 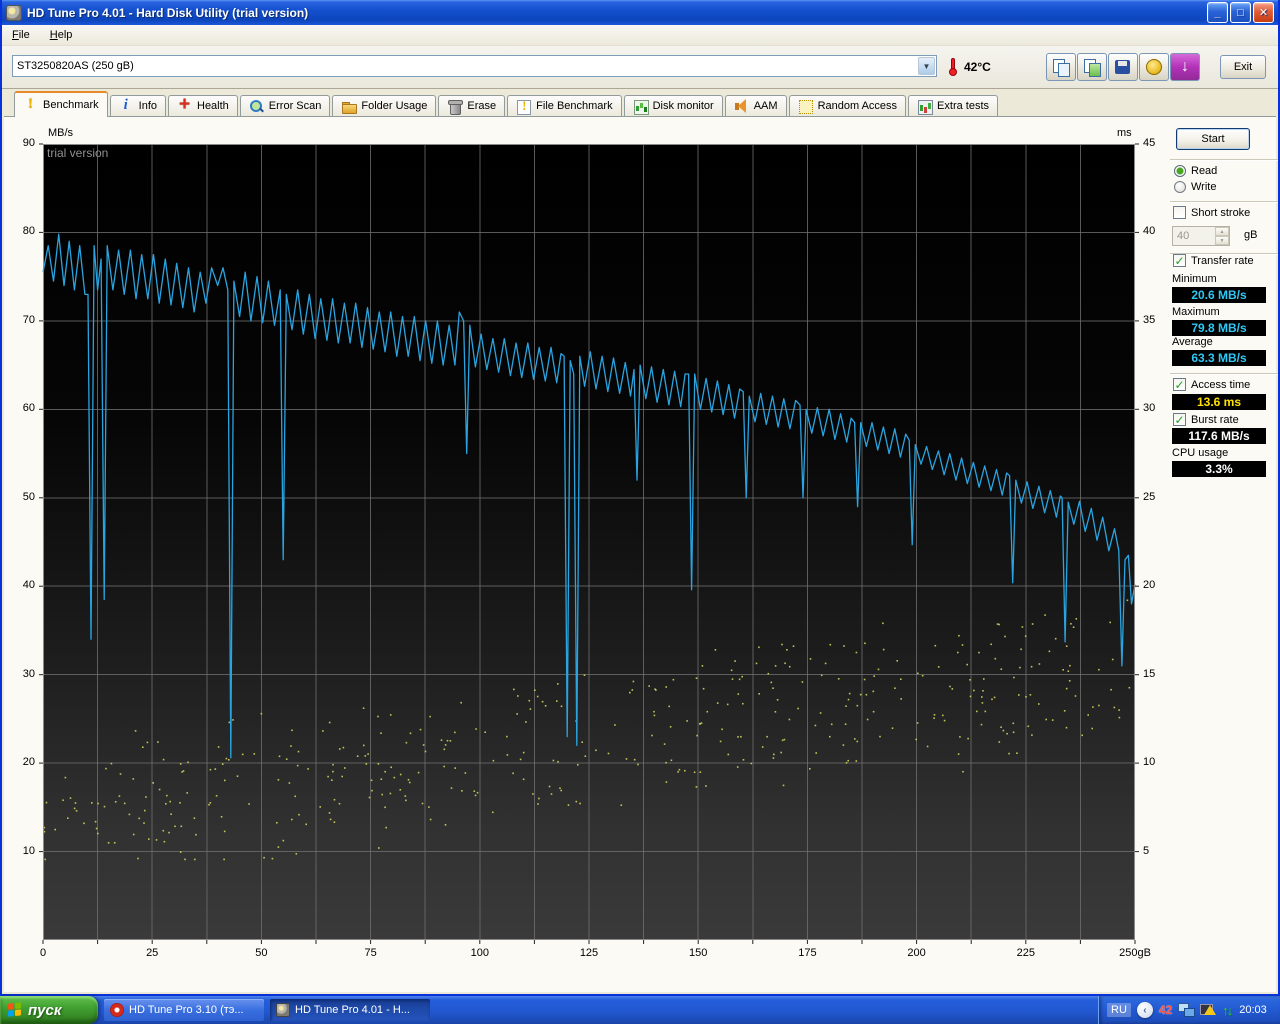 I want to click on axis-tick-label: 70, so click(x=28, y=319).